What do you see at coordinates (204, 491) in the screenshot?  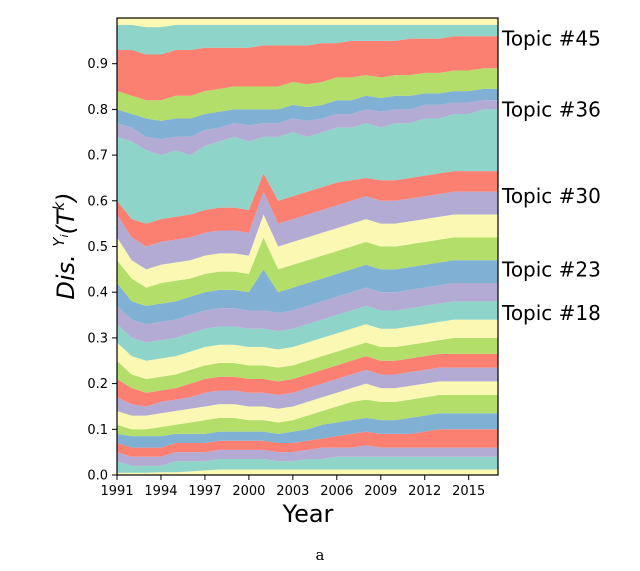 I see `x-tick-label: 1997` at bounding box center [204, 491].